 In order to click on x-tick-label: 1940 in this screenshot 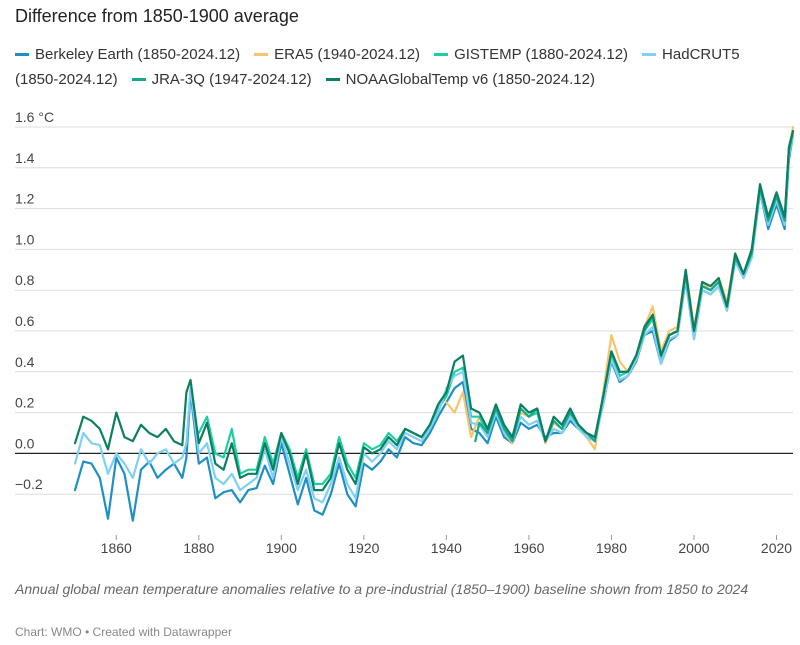, I will do `click(446, 548)`.